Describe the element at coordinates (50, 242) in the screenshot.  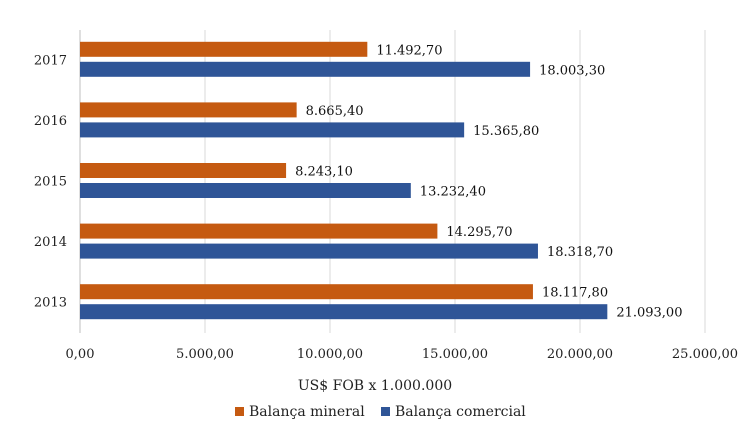
I see `y-tick-label: 2014` at that location.